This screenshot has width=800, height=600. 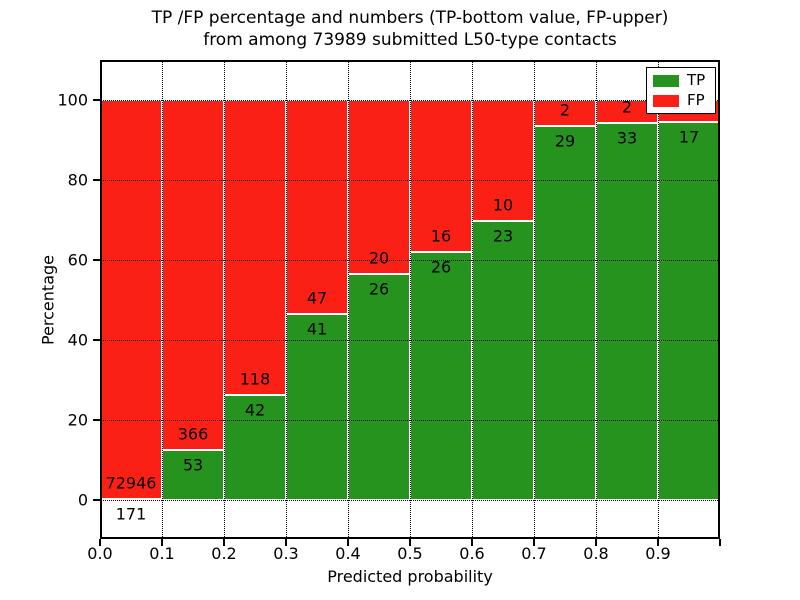 I want to click on legend-label-tp: TP, so click(x=696, y=80).